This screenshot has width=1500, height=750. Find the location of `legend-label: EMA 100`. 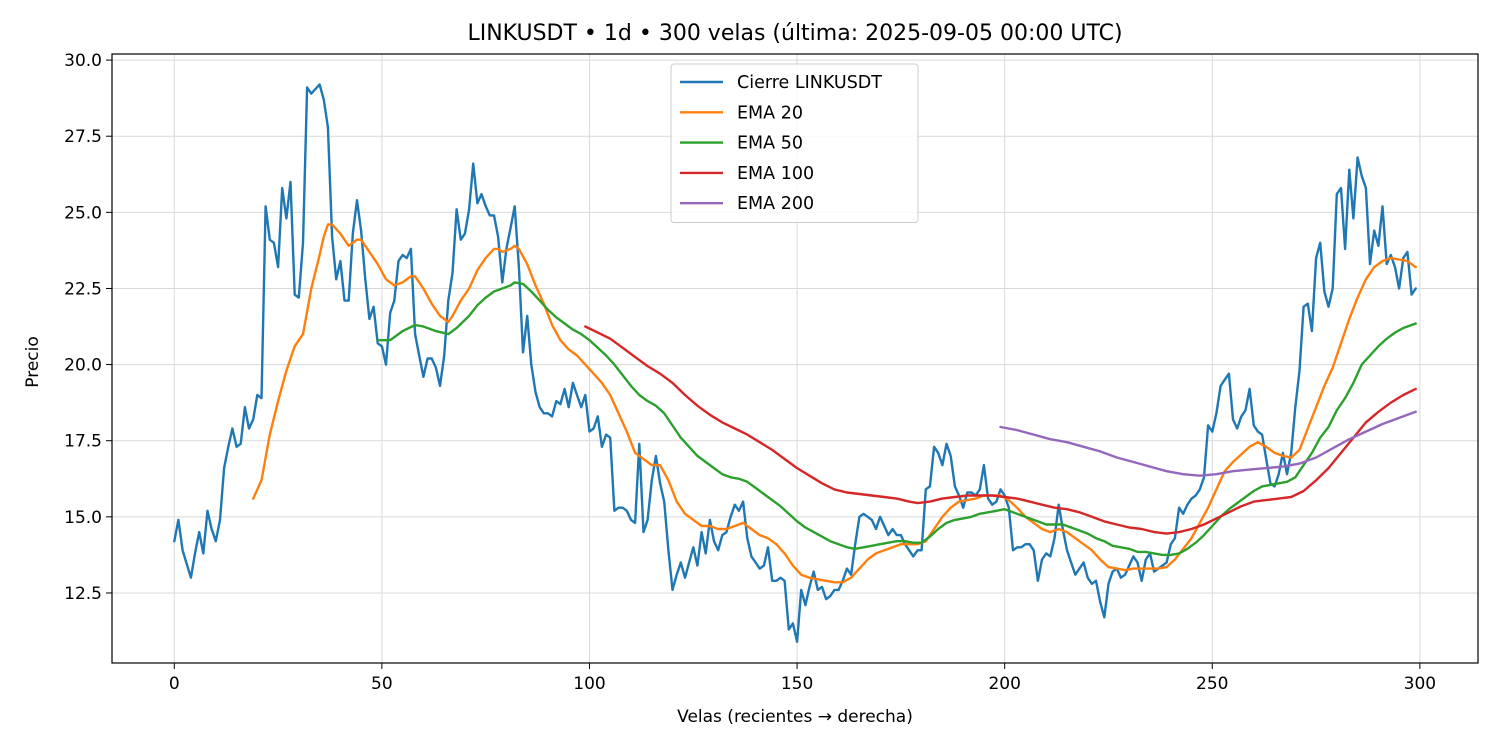

legend-label: EMA 100 is located at coordinates (775, 174).